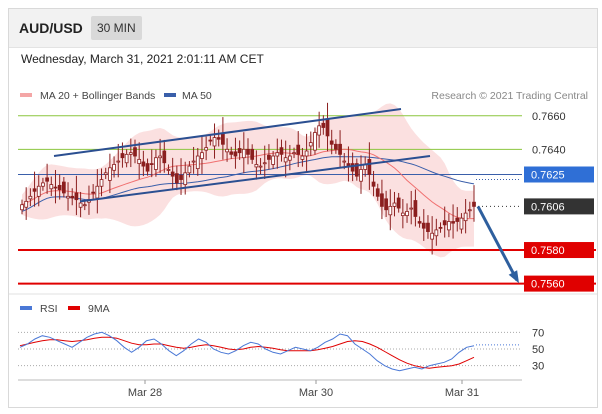  I want to click on level-label: 0.7606, so click(548, 207).